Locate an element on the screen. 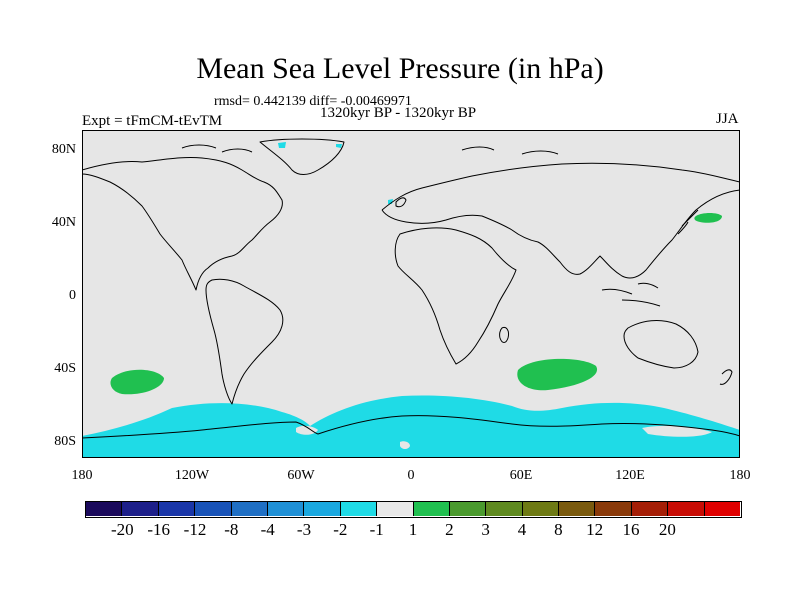  negative-field-greenland-east is located at coordinates (339, 146).